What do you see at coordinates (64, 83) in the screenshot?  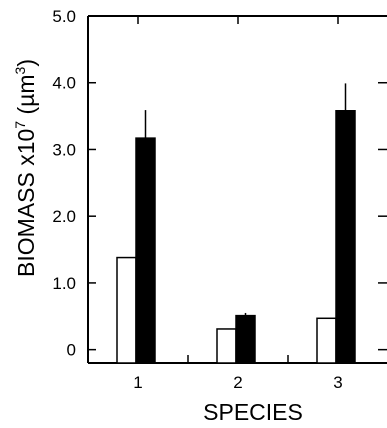 I see `y-tick-label: 4.0` at bounding box center [64, 83].